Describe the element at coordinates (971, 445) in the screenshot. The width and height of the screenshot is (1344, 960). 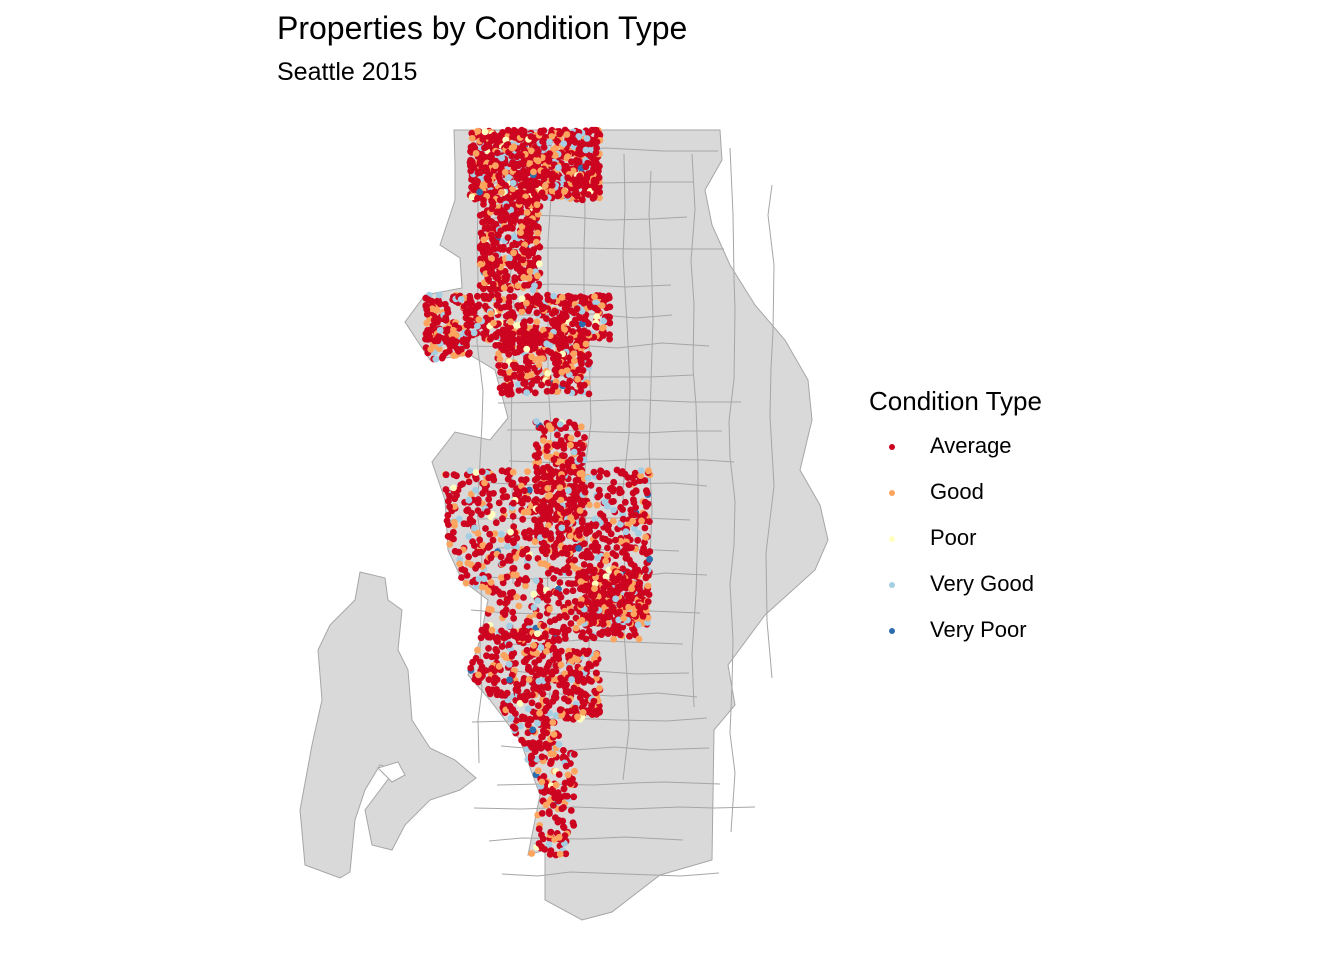
I see `legend-label-average: Average` at that location.